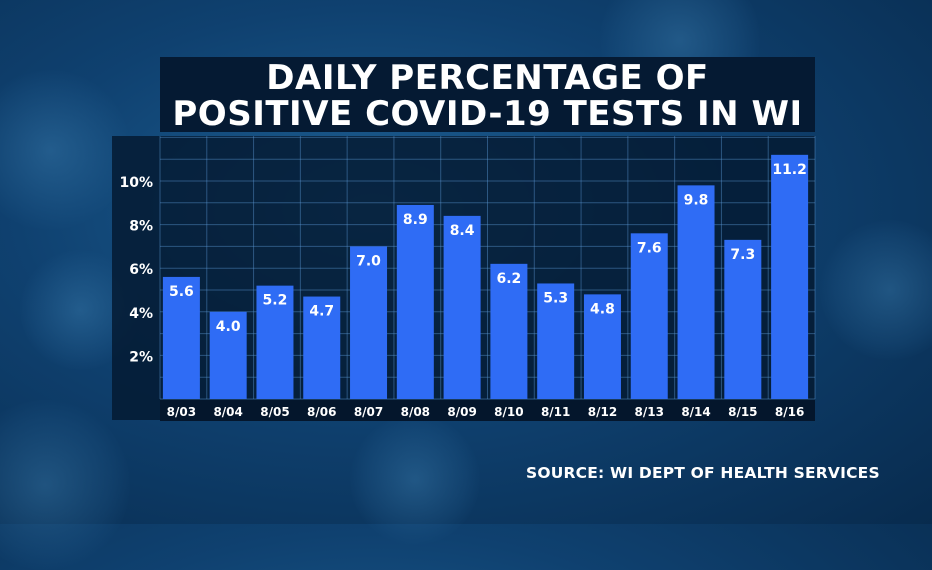 Image resolution: width=932 pixels, height=570 pixels. Describe the element at coordinates (555, 412) in the screenshot. I see `x-tick-label: 8/11` at that location.